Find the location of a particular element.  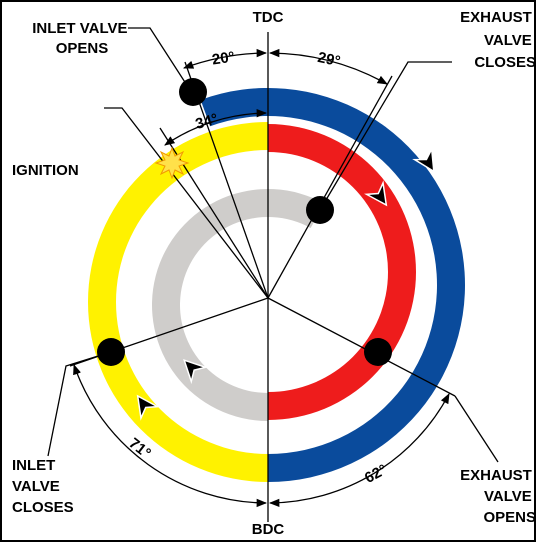

inlet-valve-opens-label: INLET VALVE OPENS is located at coordinates (81, 38).